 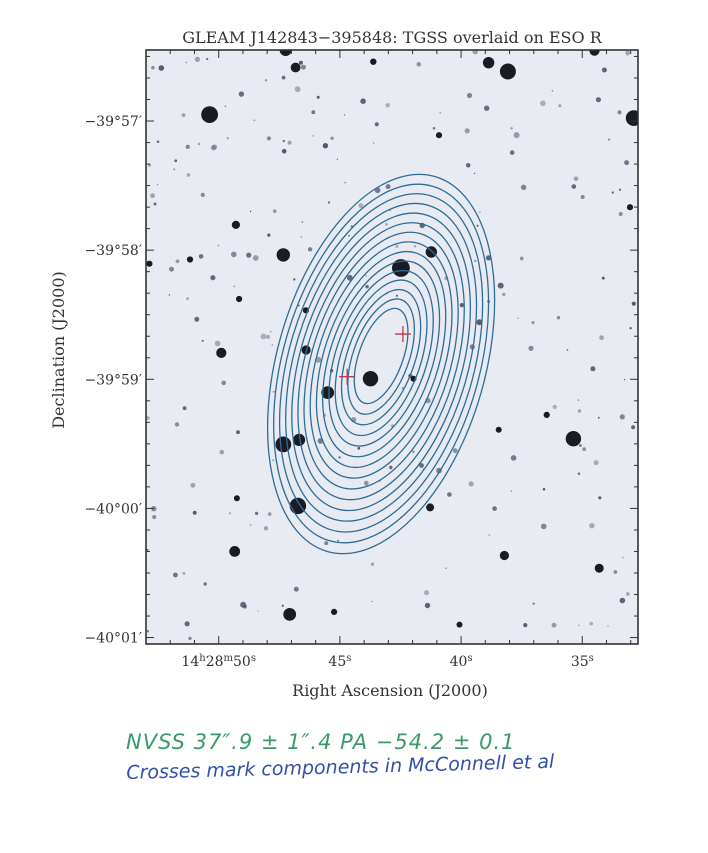 What do you see at coordinates (113, 251) in the screenshot?
I see `y-tick-label: −39°58′` at bounding box center [113, 251].